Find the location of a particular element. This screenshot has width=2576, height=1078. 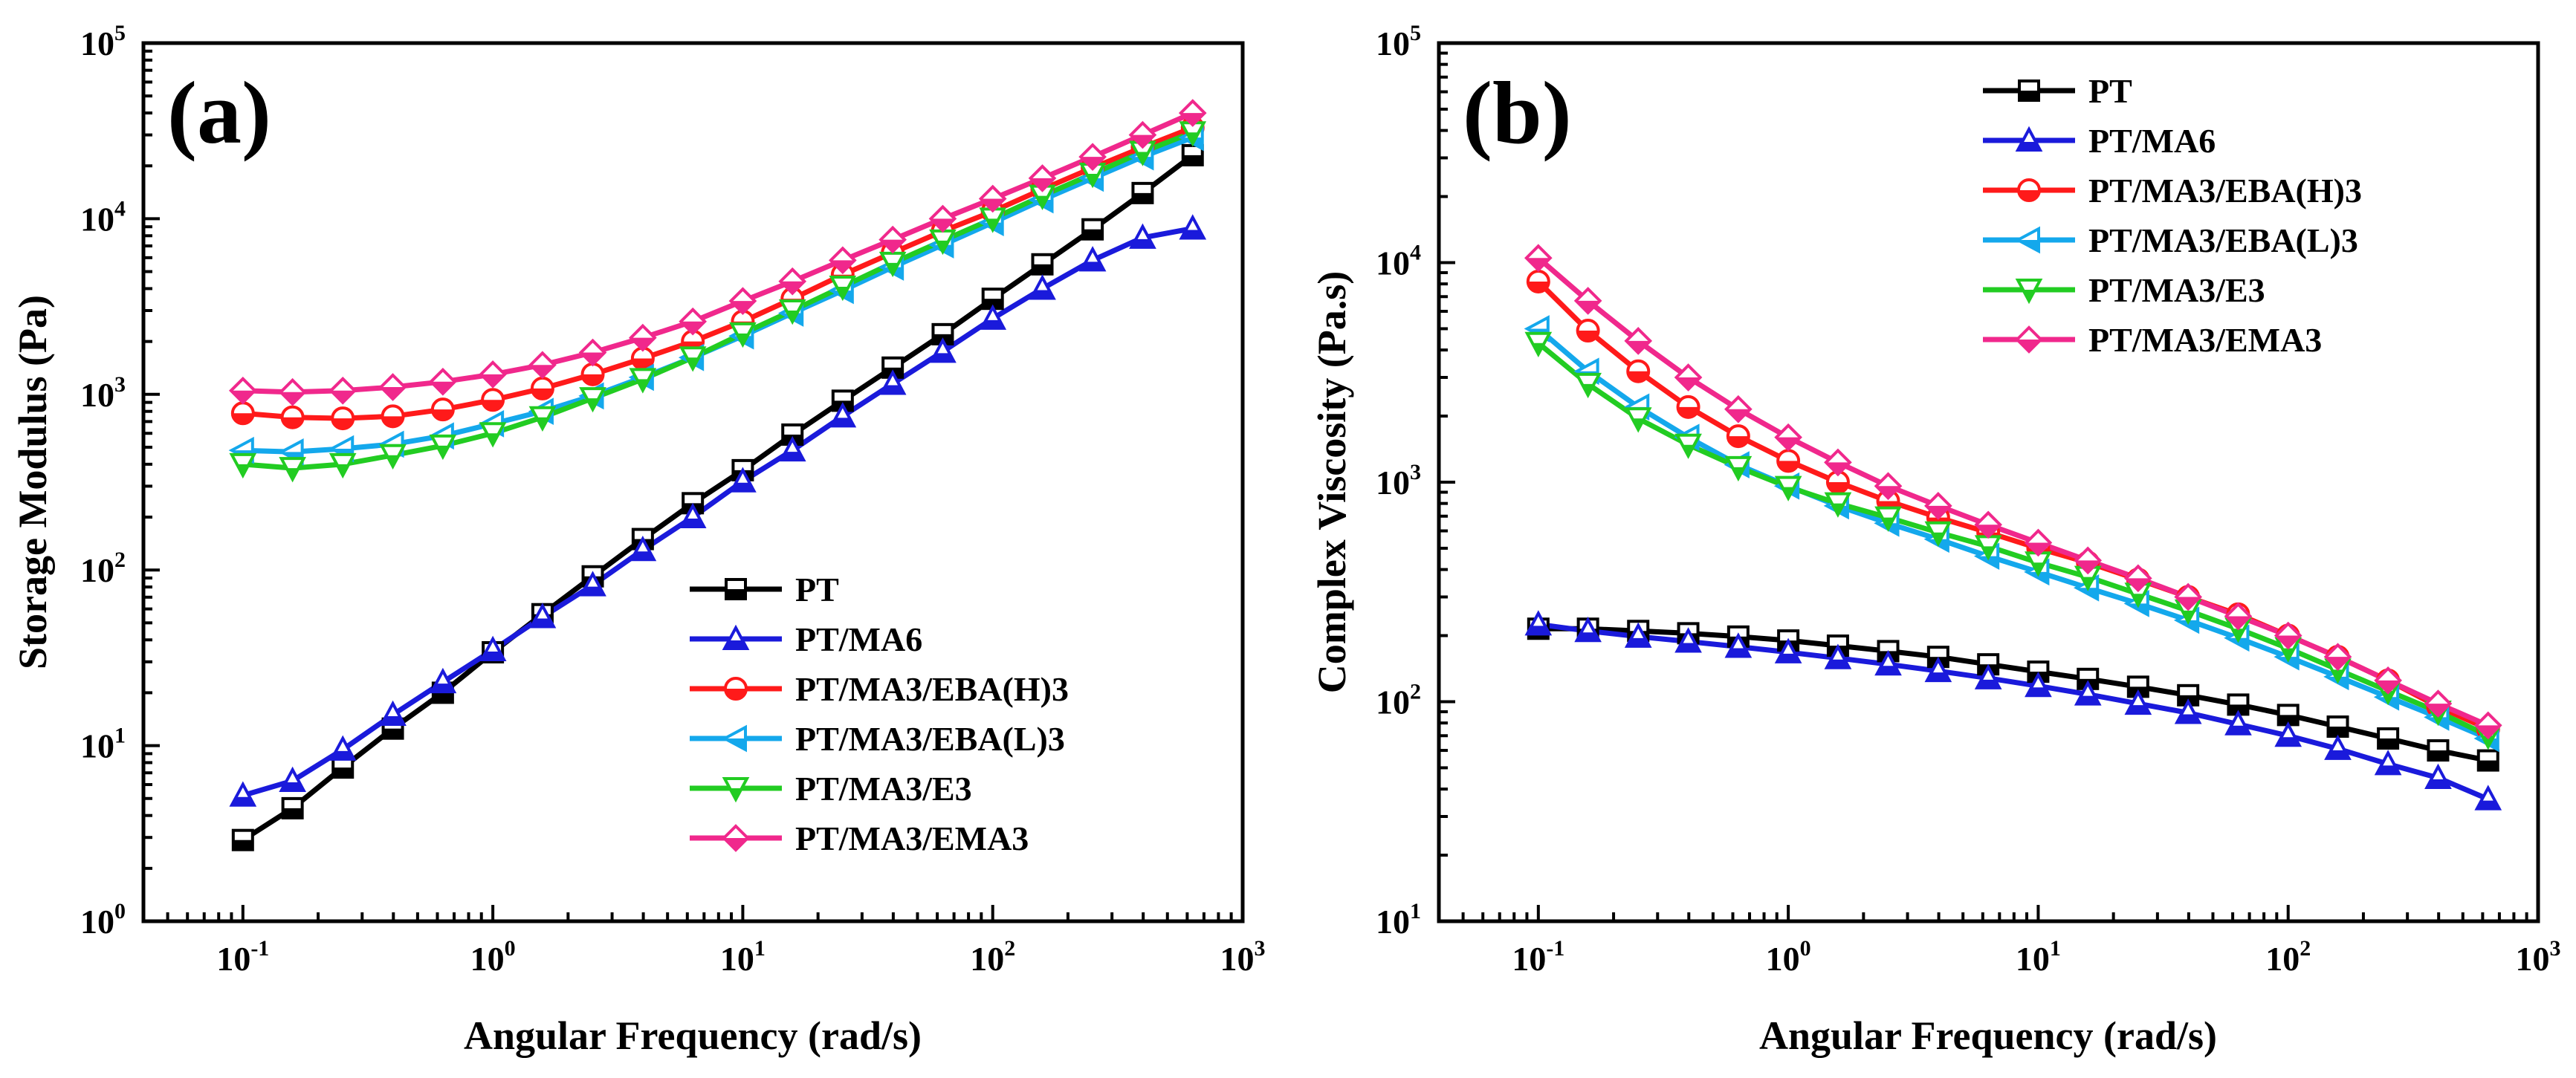

panel-b-y-tick-label: 10⁴ is located at coordinates (1398, 261).